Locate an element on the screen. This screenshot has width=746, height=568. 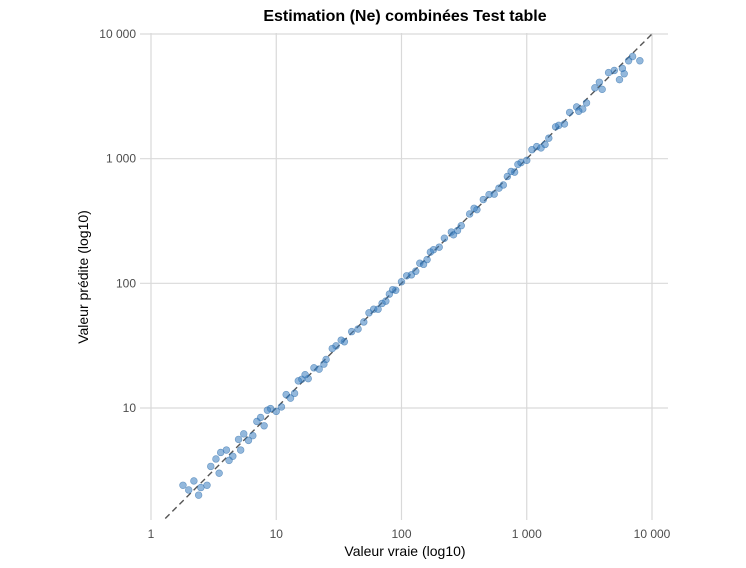
y-axis-title: Valeur prédite (log10) is located at coordinates (83, 277).